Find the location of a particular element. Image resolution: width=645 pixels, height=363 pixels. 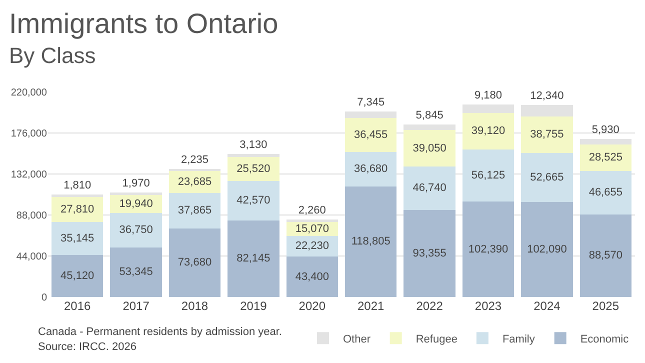

x-tick-label: 2023 is located at coordinates (488, 306).